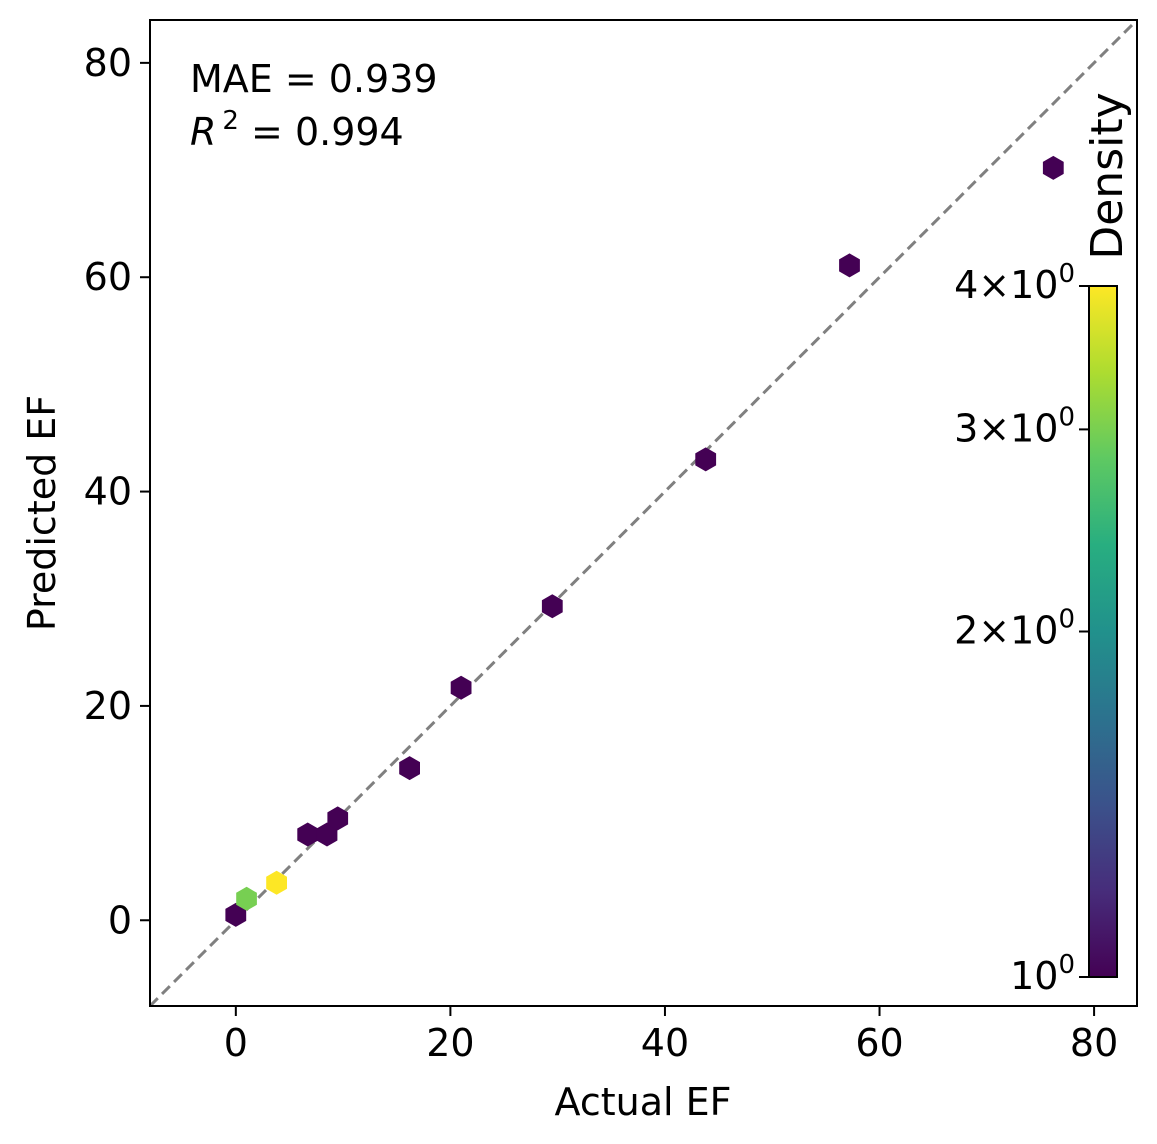 Image resolution: width=1157 pixels, height=1144 pixels. Describe the element at coordinates (108, 63) in the screenshot. I see `y-tick-label: 80` at that location.